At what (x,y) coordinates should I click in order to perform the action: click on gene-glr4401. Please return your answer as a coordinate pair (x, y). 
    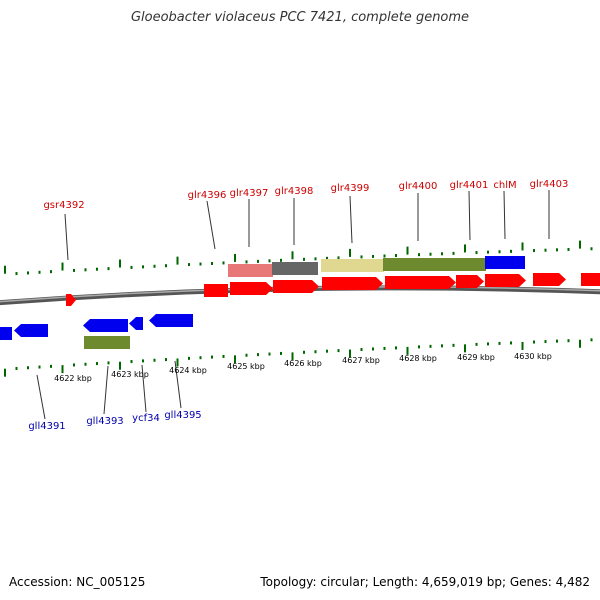
    Looking at the image, I should click on (470, 281).